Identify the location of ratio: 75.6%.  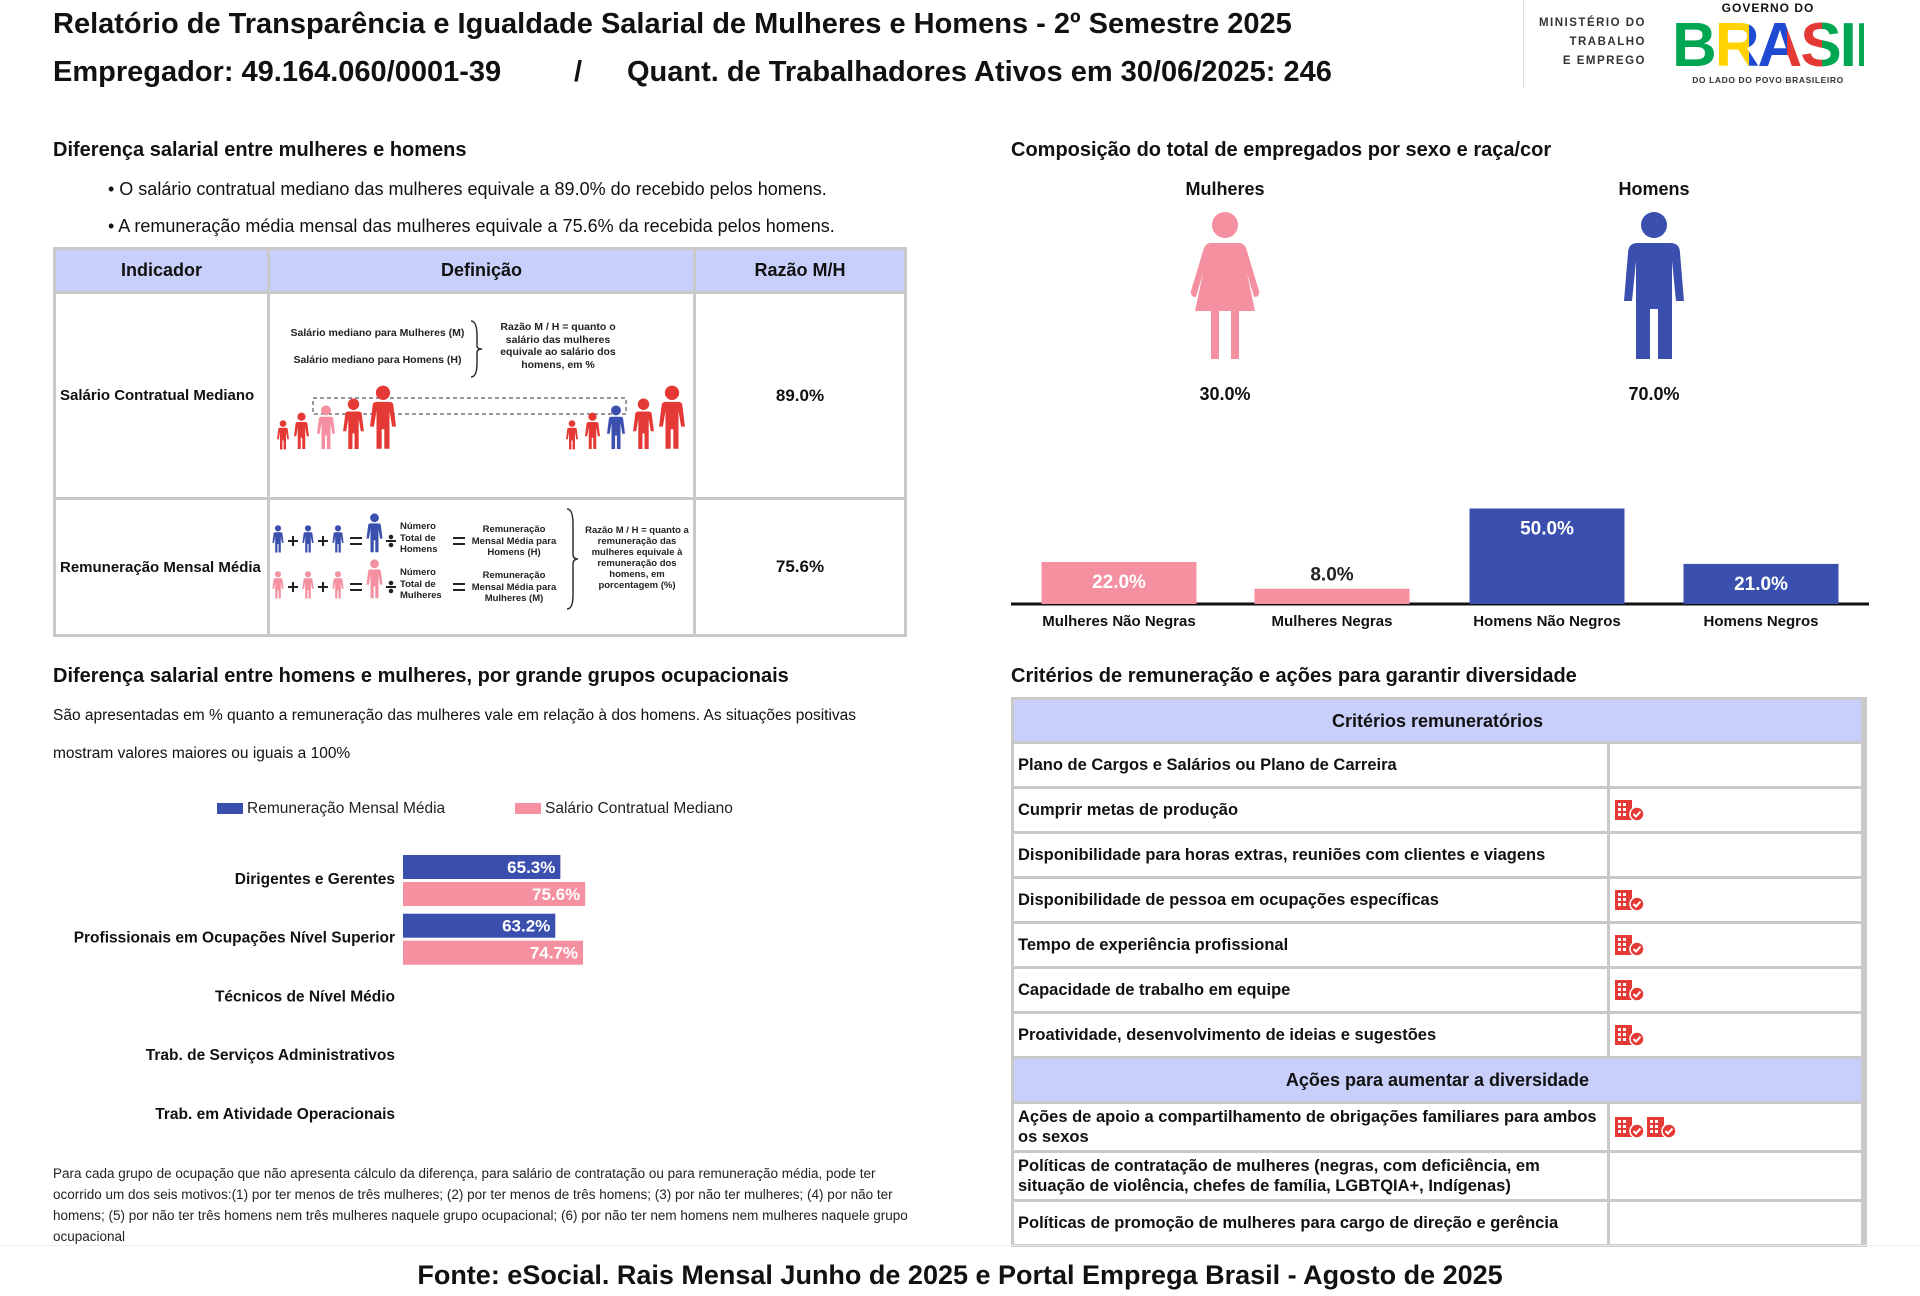
(800, 567).